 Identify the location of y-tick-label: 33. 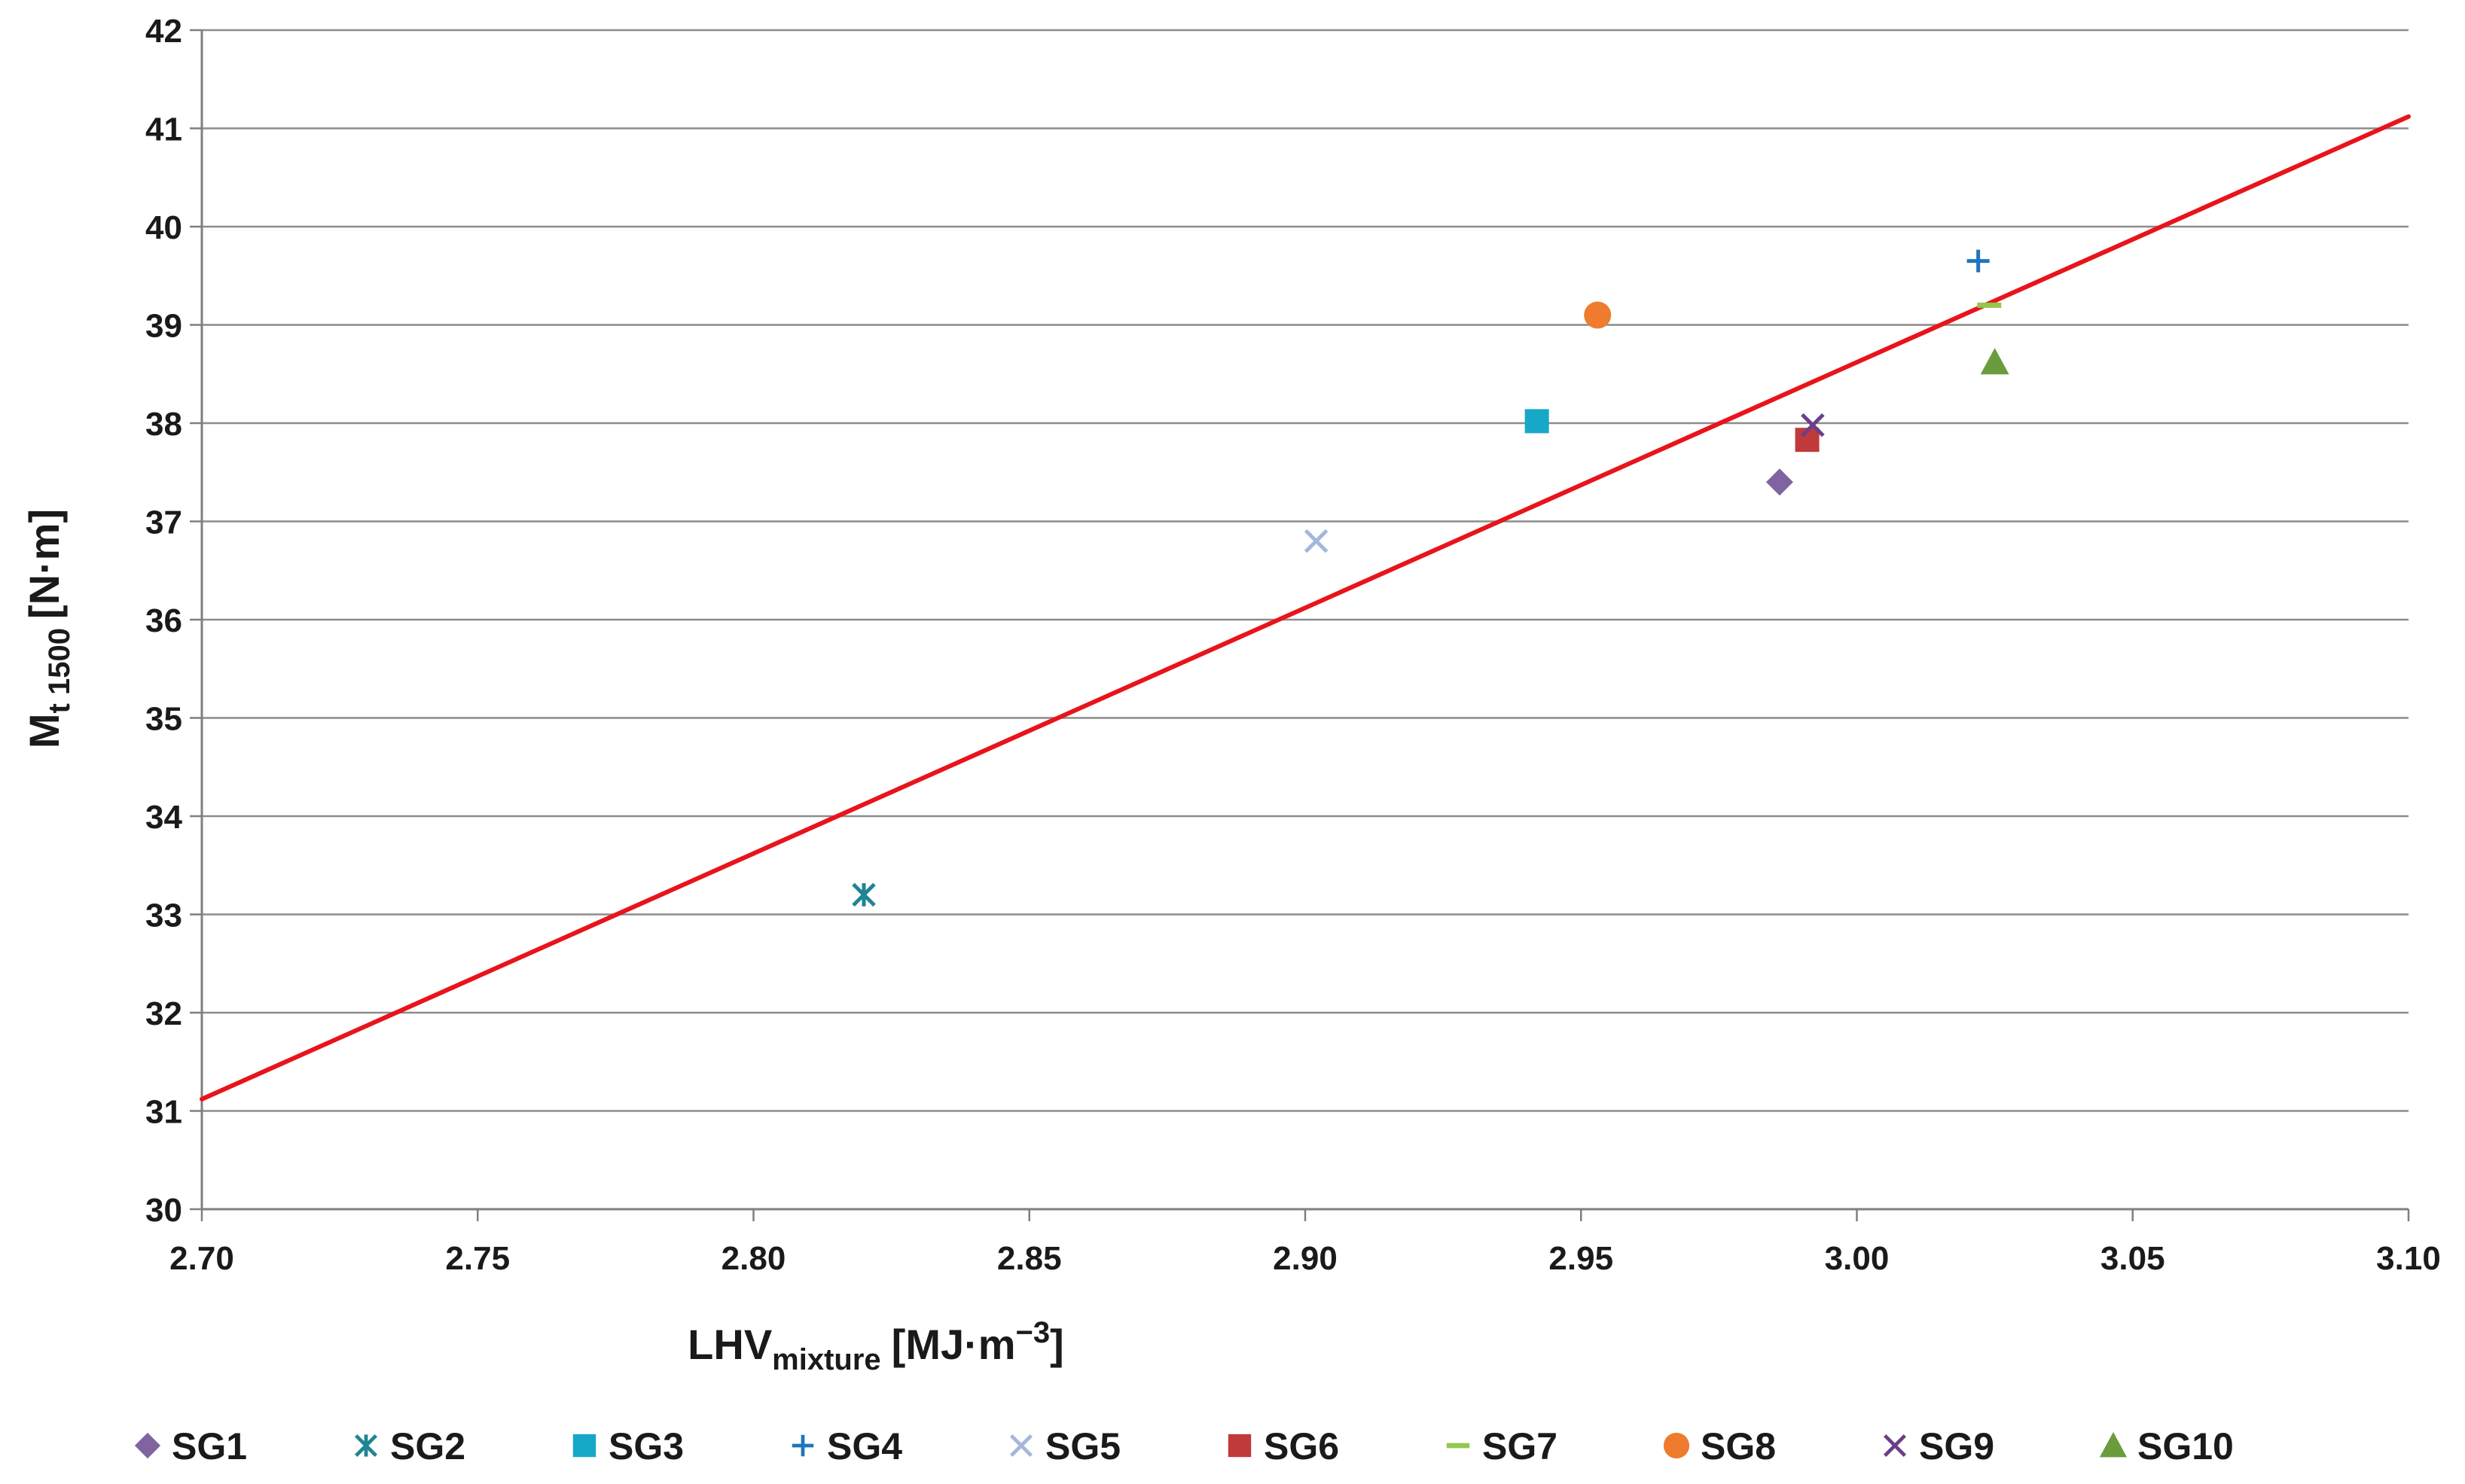
(163, 915).